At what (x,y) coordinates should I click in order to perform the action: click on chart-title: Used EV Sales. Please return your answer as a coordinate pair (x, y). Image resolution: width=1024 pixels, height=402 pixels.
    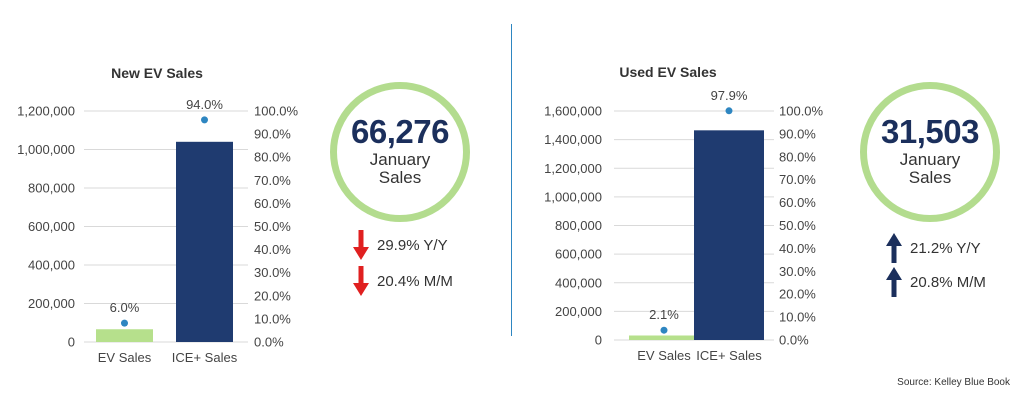
    Looking at the image, I should click on (667, 72).